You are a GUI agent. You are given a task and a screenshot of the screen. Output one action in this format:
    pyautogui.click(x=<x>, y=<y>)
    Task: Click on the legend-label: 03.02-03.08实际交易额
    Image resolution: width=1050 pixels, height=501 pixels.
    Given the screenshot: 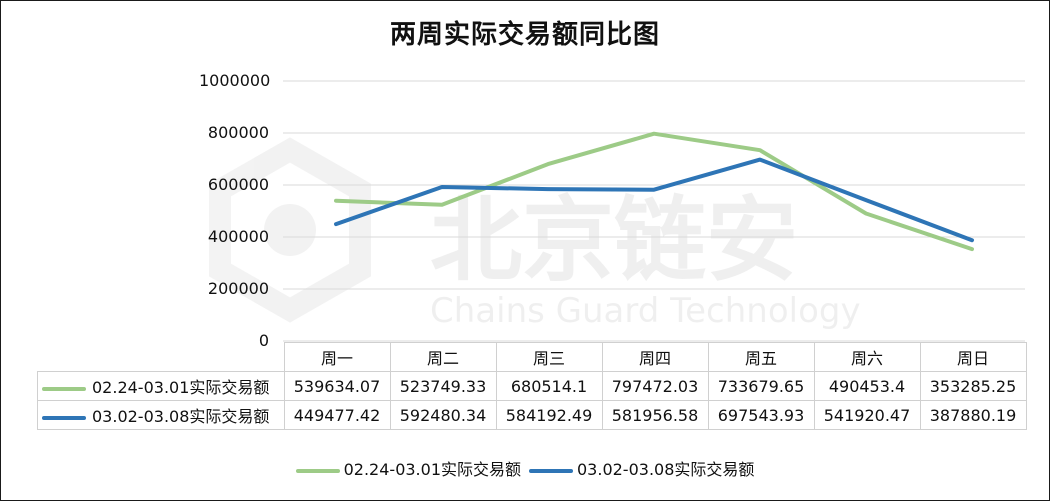 What is the action you would take?
    pyautogui.click(x=666, y=469)
    